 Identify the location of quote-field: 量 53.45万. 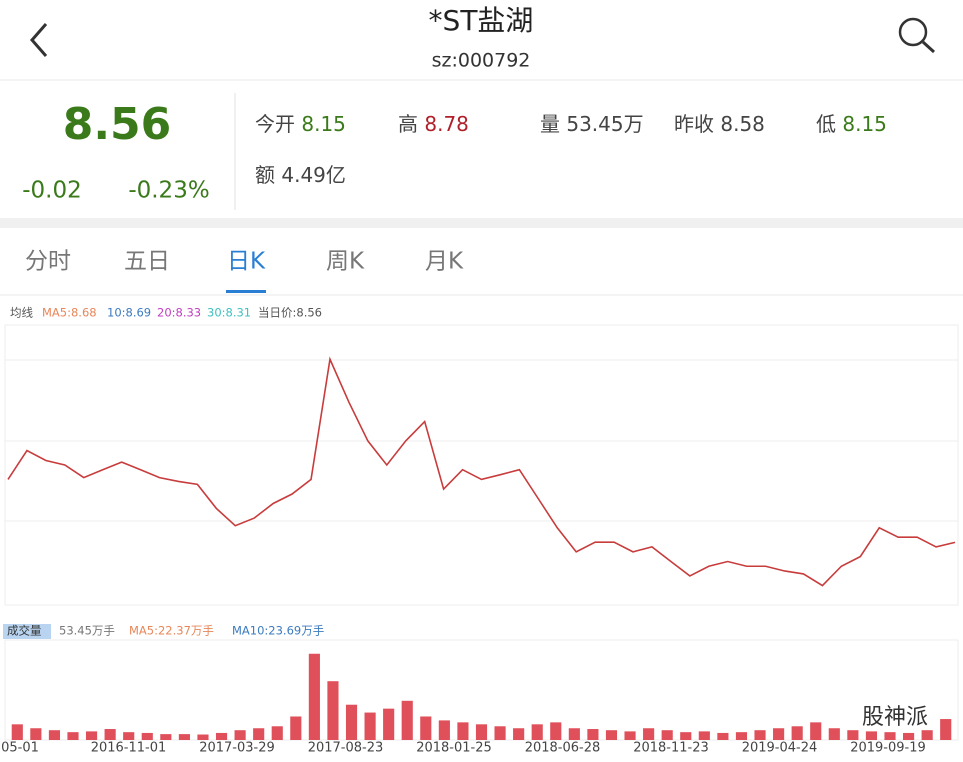
(592, 124).